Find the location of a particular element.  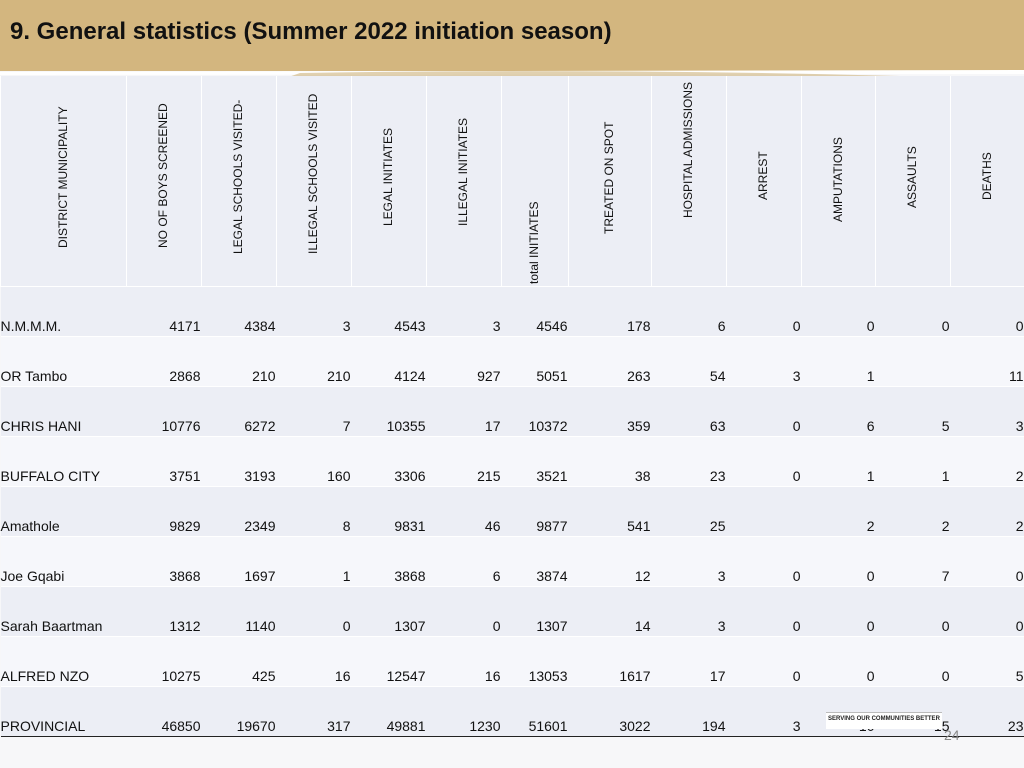

table-cell: 927 is located at coordinates (464, 361).